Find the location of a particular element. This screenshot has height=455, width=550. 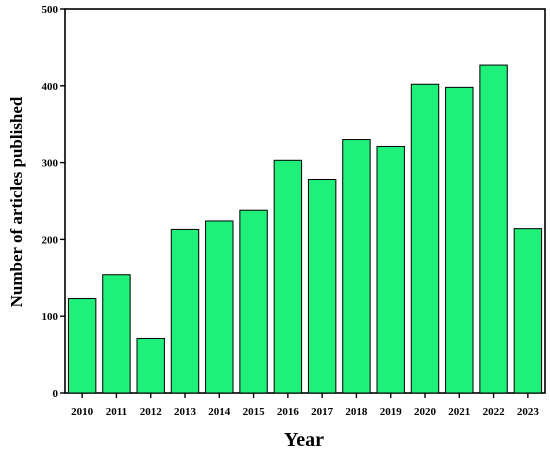

x-tick-label: 2013 is located at coordinates (185, 412).